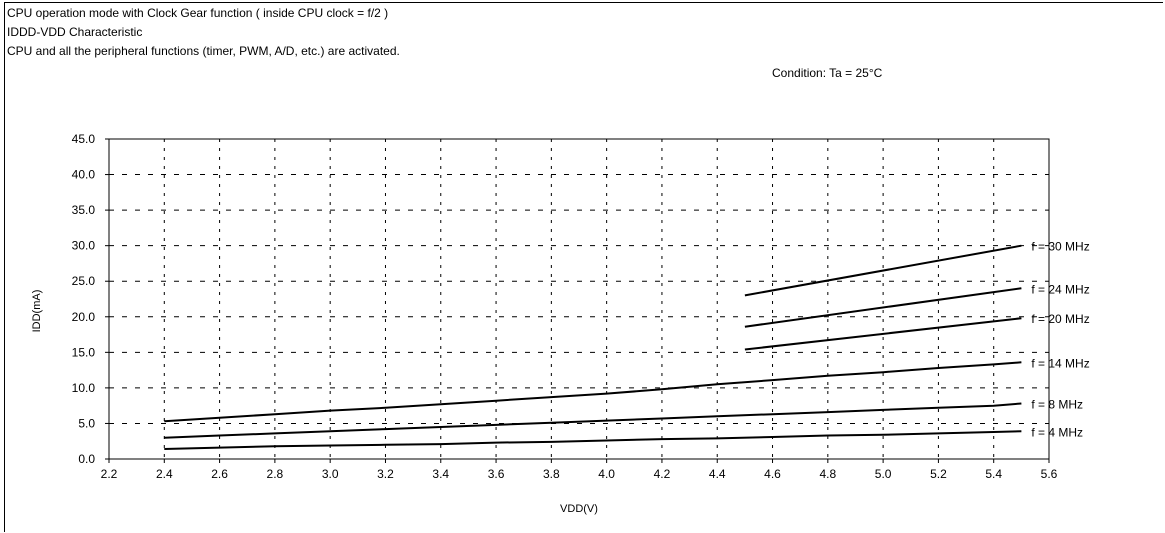 The image size is (1165, 533). What do you see at coordinates (827, 73) in the screenshot?
I see `condition-label: Condition: Ta = 25°C` at bounding box center [827, 73].